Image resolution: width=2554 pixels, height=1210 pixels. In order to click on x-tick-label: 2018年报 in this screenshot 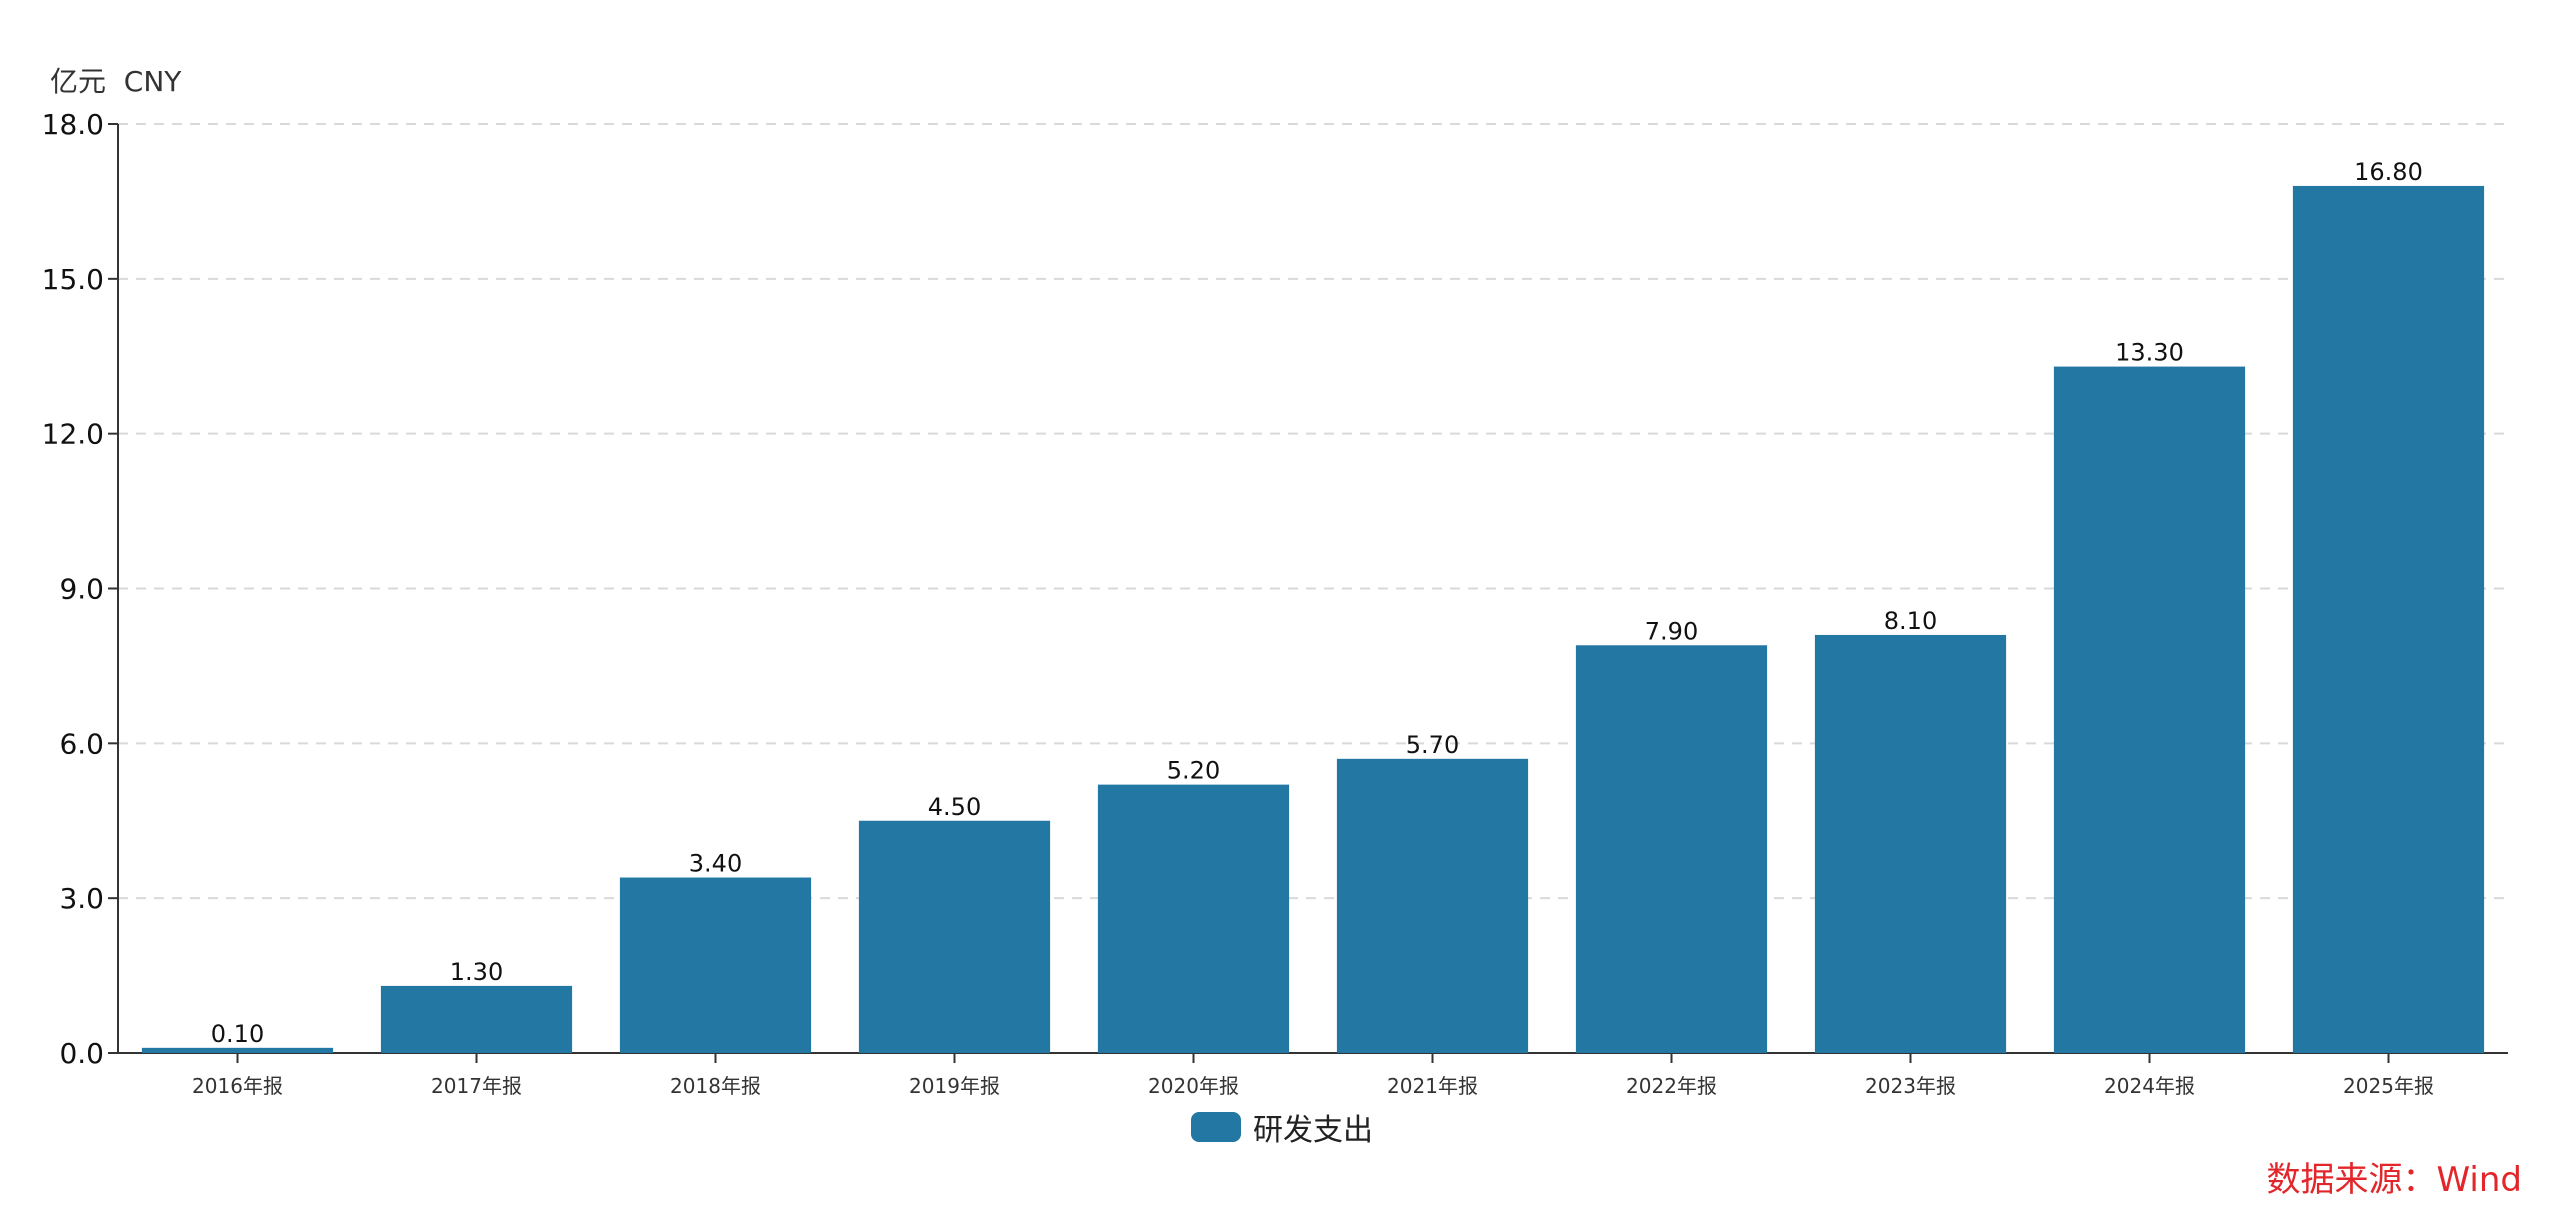, I will do `click(715, 1086)`.